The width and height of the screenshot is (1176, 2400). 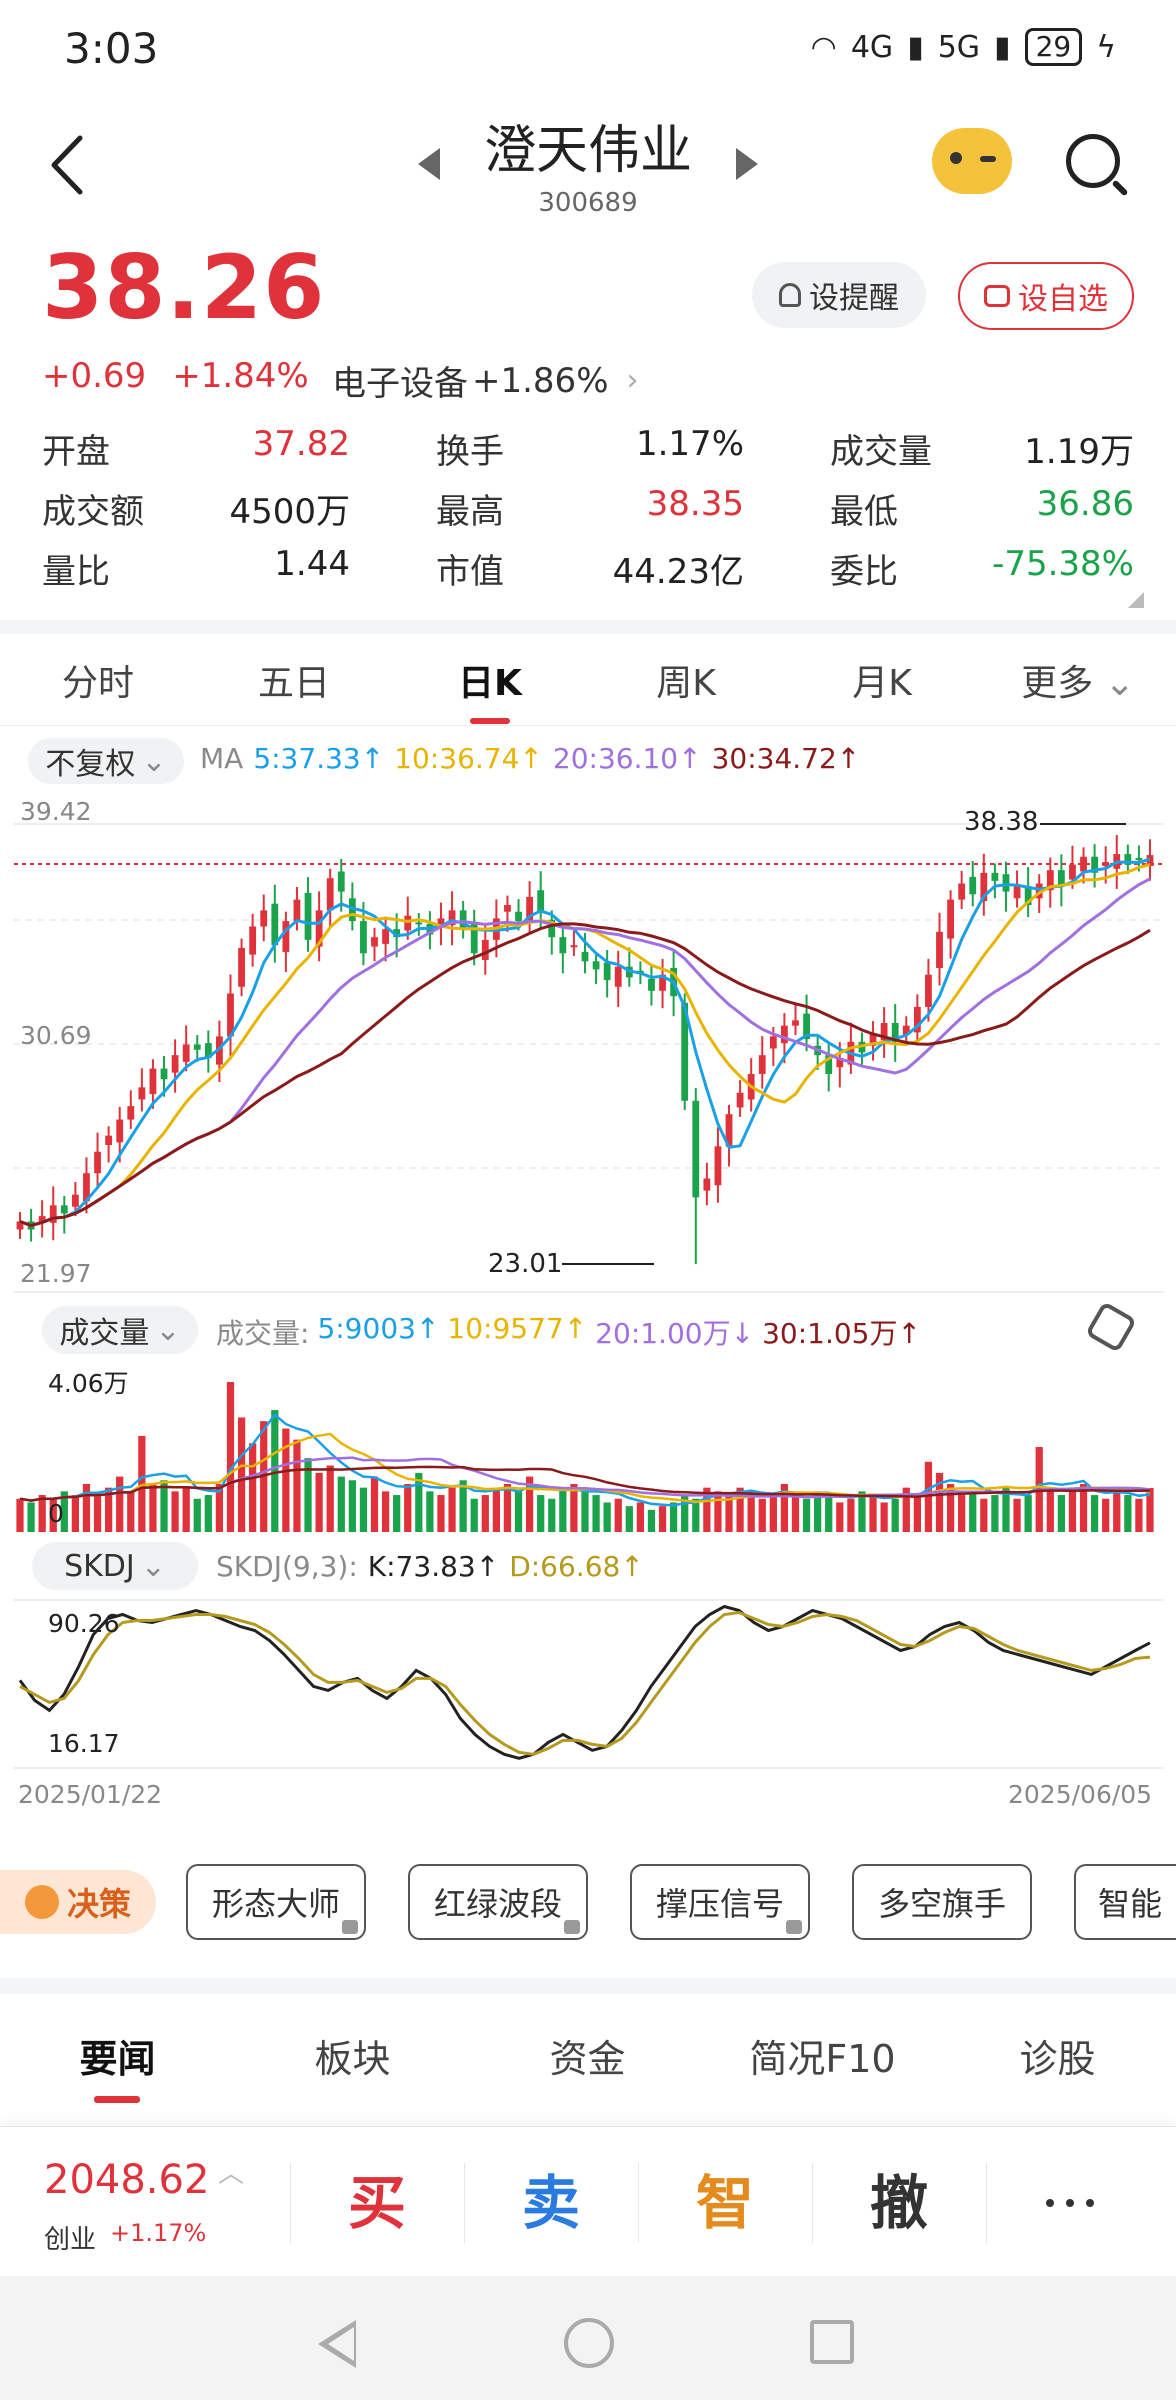 I want to click on info-tab: 资金, so click(x=587, y=2055).